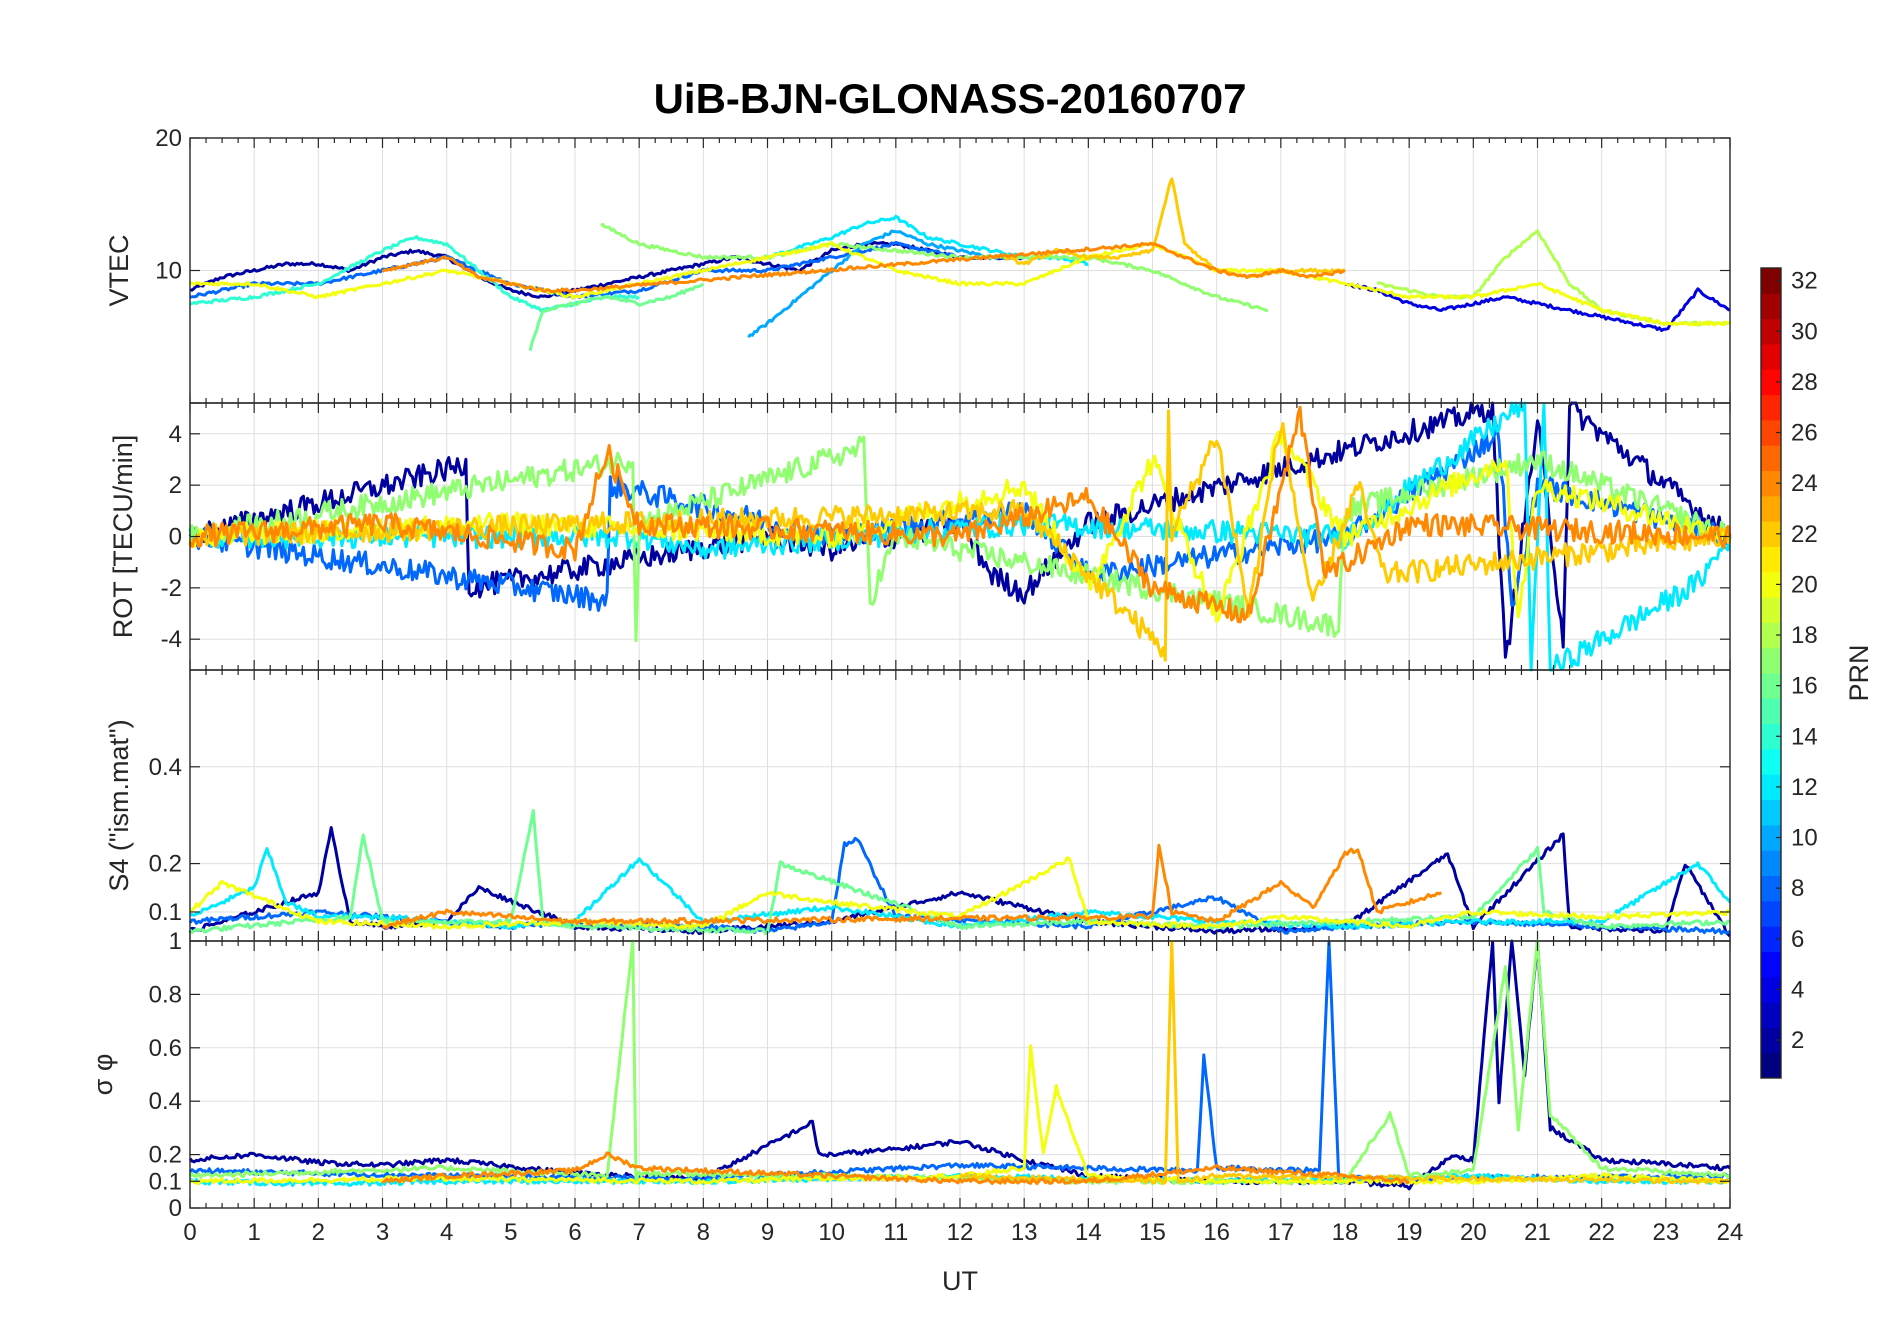 The height and width of the screenshot is (1330, 1902). Describe the element at coordinates (510, 1232) in the screenshot. I see `x-tick-label: 5` at that location.